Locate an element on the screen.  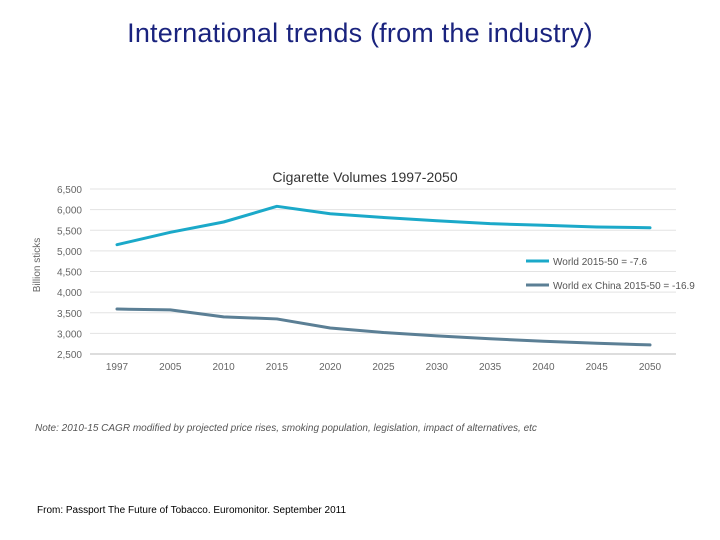
y-tick-label: 3,500 is located at coordinates (69, 314).